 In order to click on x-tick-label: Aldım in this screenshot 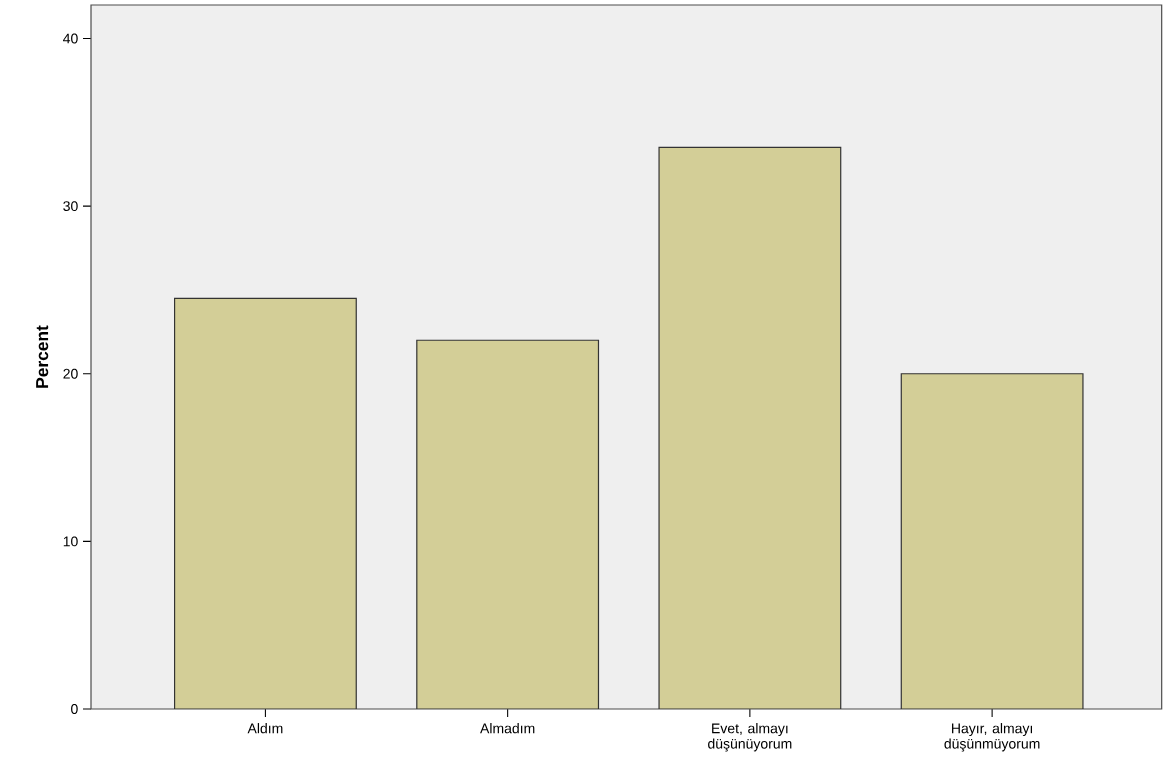, I will do `click(265, 728)`.